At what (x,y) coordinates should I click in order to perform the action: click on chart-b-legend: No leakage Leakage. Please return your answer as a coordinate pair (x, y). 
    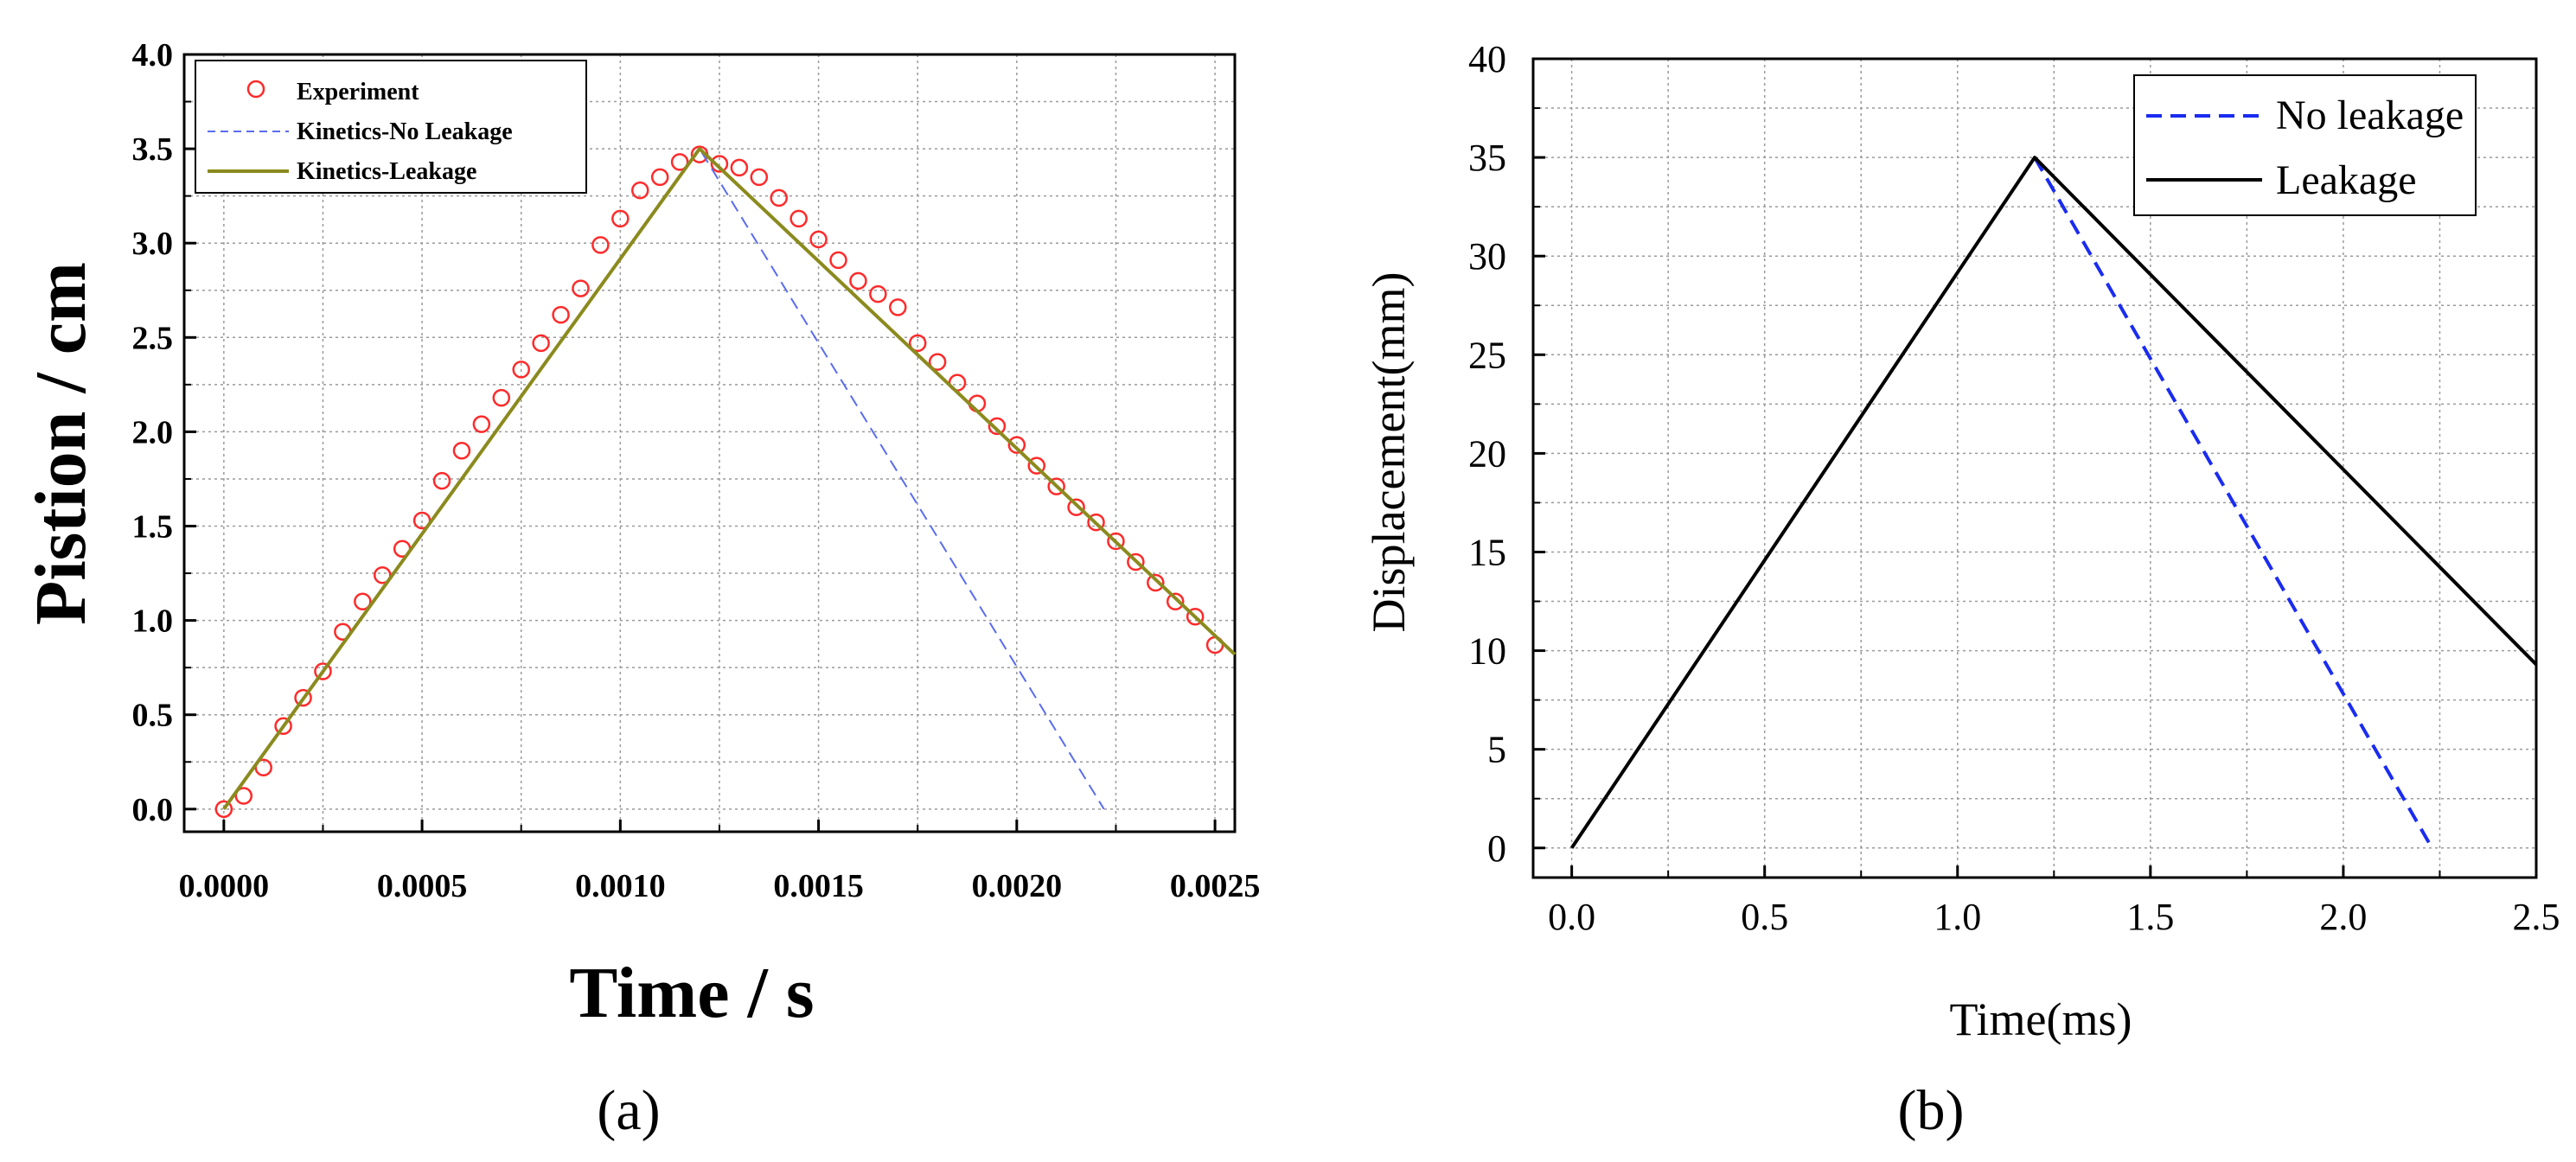
    Looking at the image, I should click on (2305, 145).